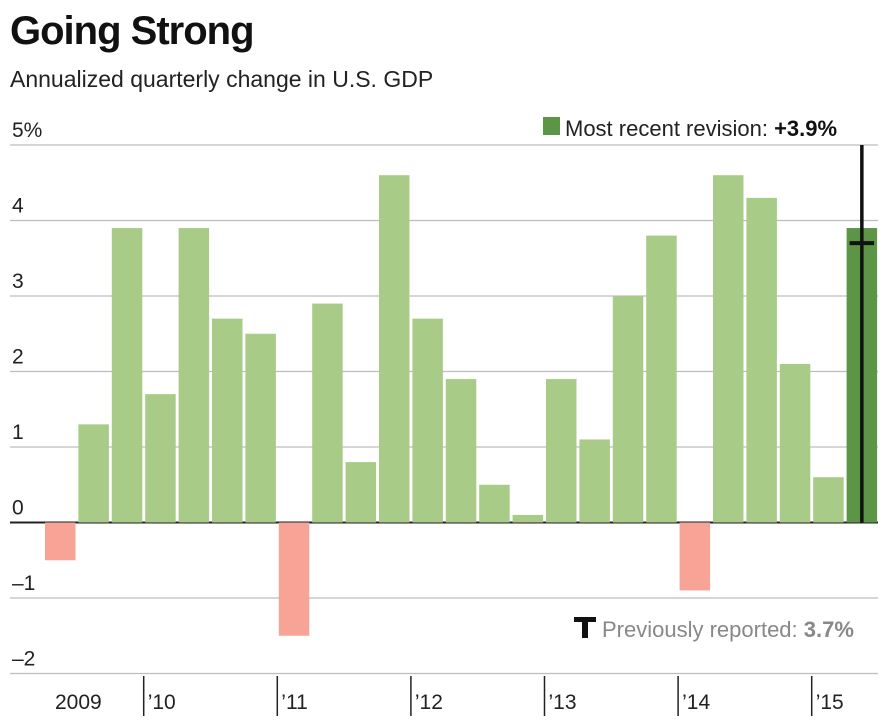  Describe the element at coordinates (23, 659) in the screenshot. I see `y-tick-label: –2` at that location.